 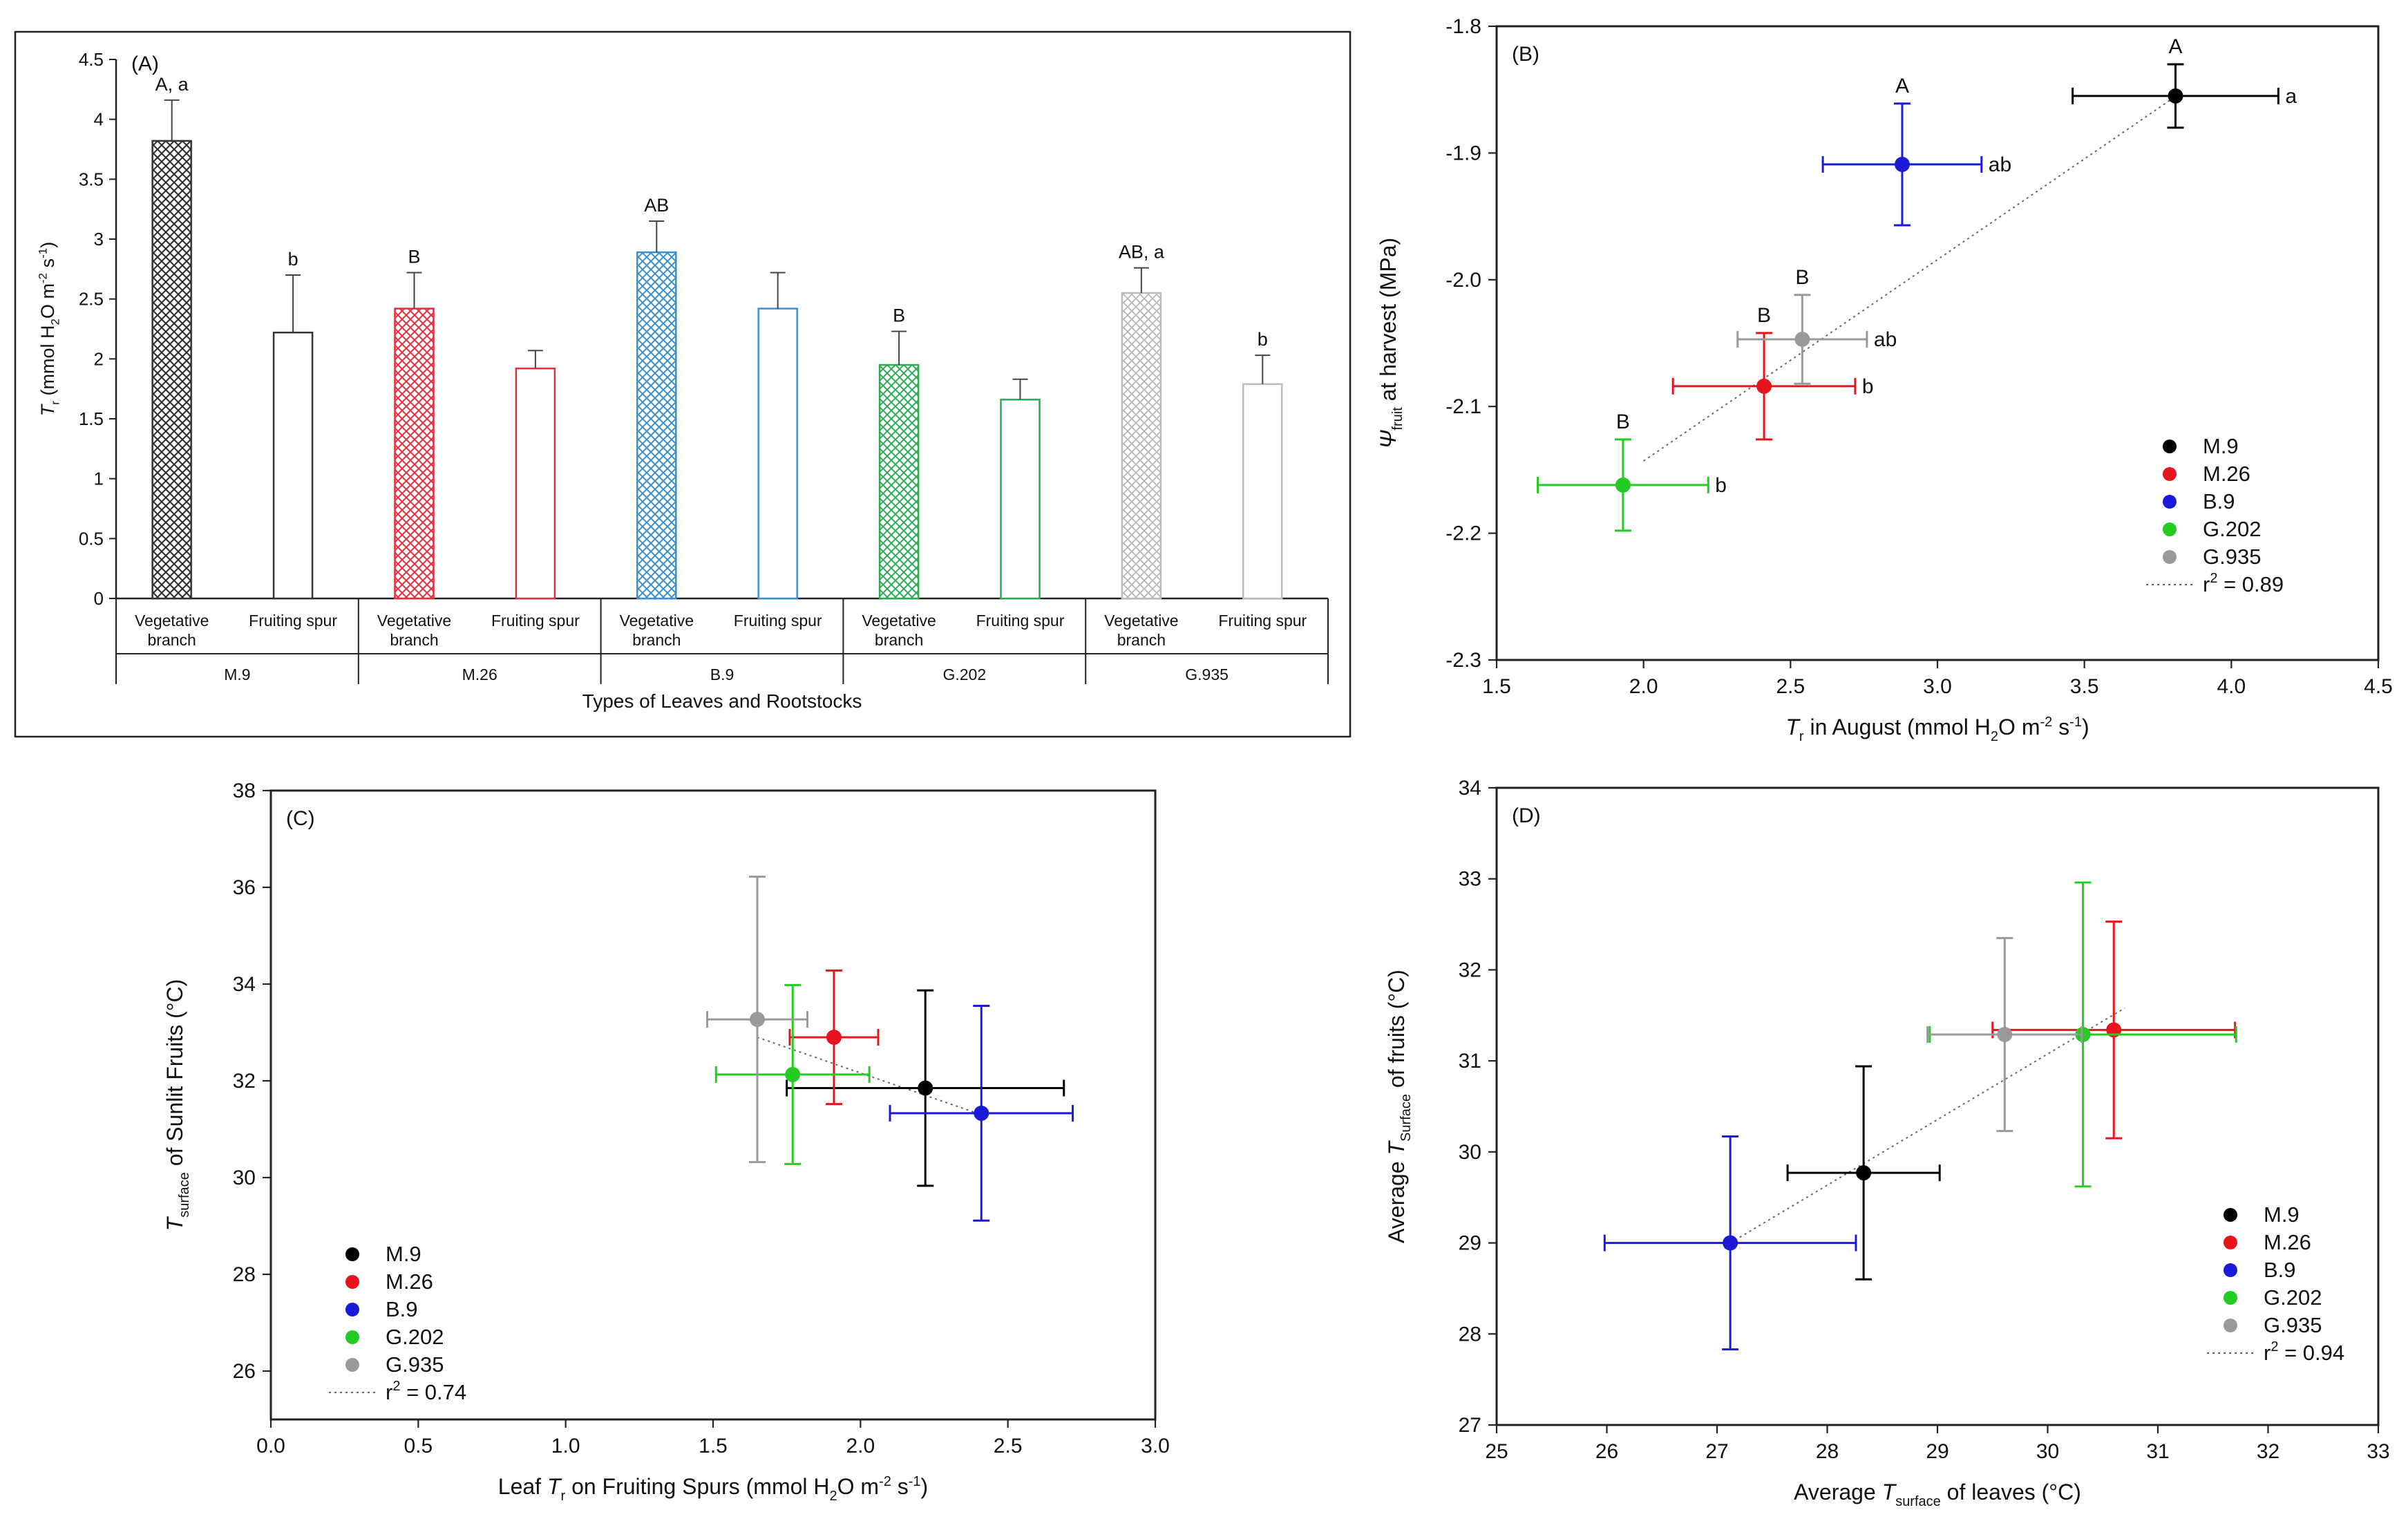 What do you see at coordinates (1496, 1451) in the screenshot?
I see `x-tick-label: 25` at bounding box center [1496, 1451].